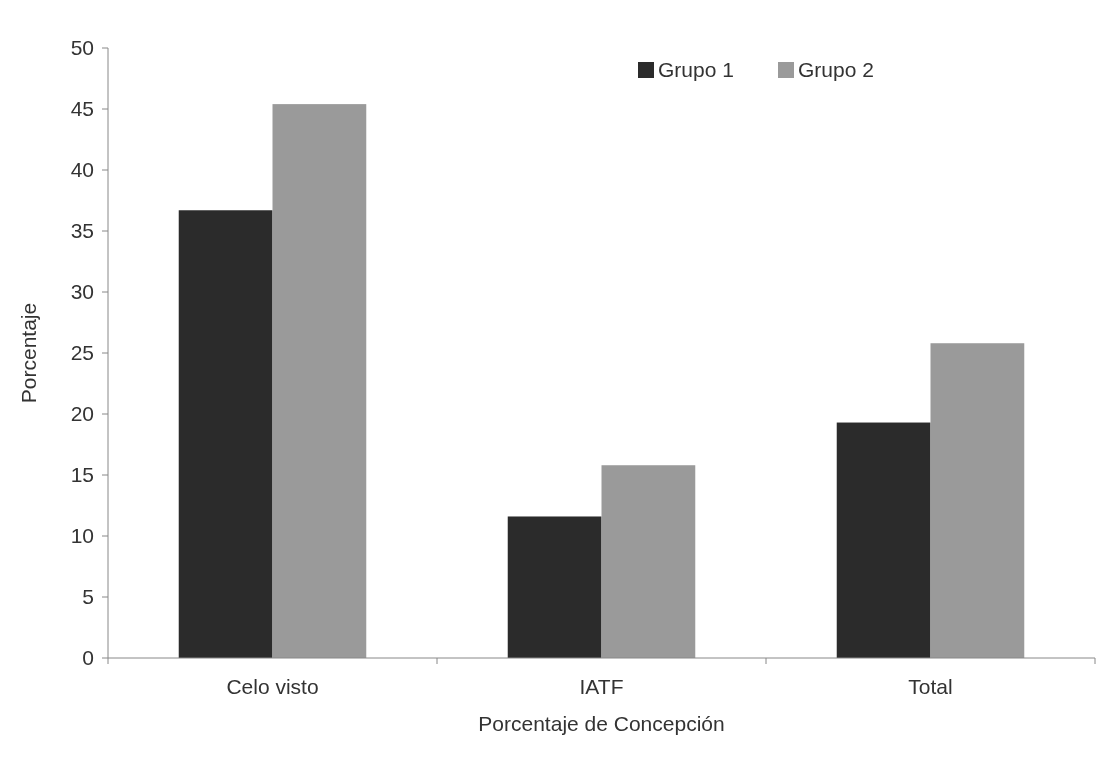  I want to click on x-tick-label: IATF, so click(601, 686).